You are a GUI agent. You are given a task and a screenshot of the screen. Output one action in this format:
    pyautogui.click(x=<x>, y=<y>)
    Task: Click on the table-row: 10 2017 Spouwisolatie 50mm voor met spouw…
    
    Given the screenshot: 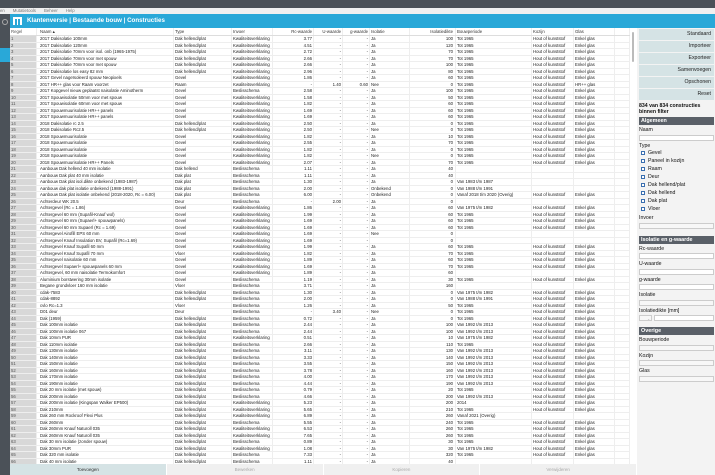 What is the action you would take?
    pyautogui.click(x=320, y=97)
    